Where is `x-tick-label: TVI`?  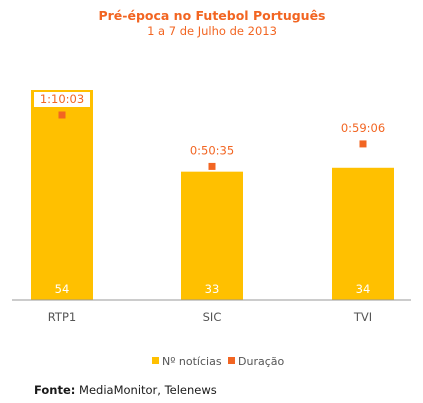
x-tick-label: TVI is located at coordinates (362, 317).